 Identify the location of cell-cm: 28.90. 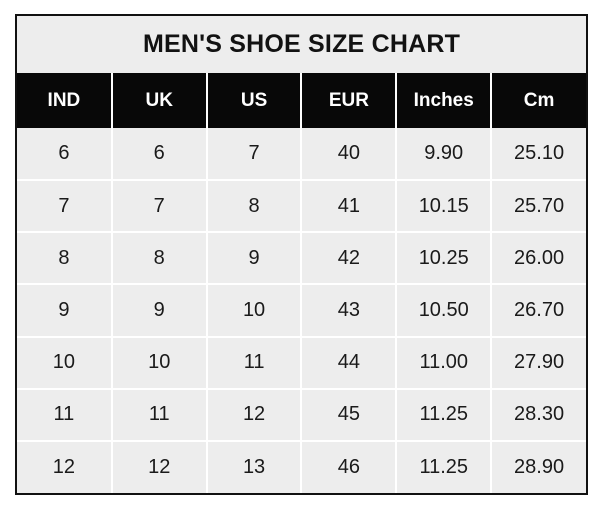
(538, 466).